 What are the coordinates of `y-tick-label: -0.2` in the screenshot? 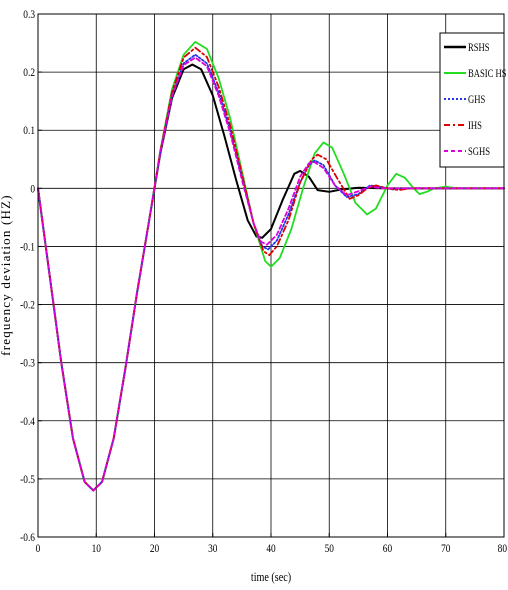 It's located at (27, 305).